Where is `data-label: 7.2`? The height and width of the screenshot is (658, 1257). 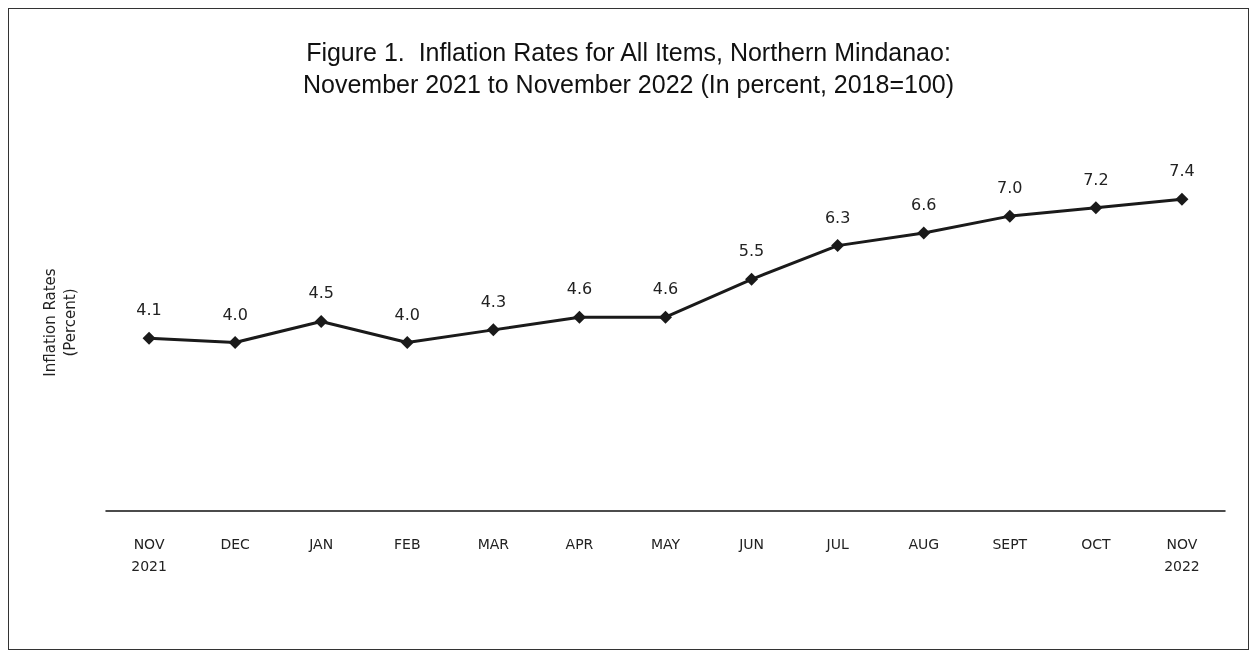
data-label: 7.2 is located at coordinates (1096, 179).